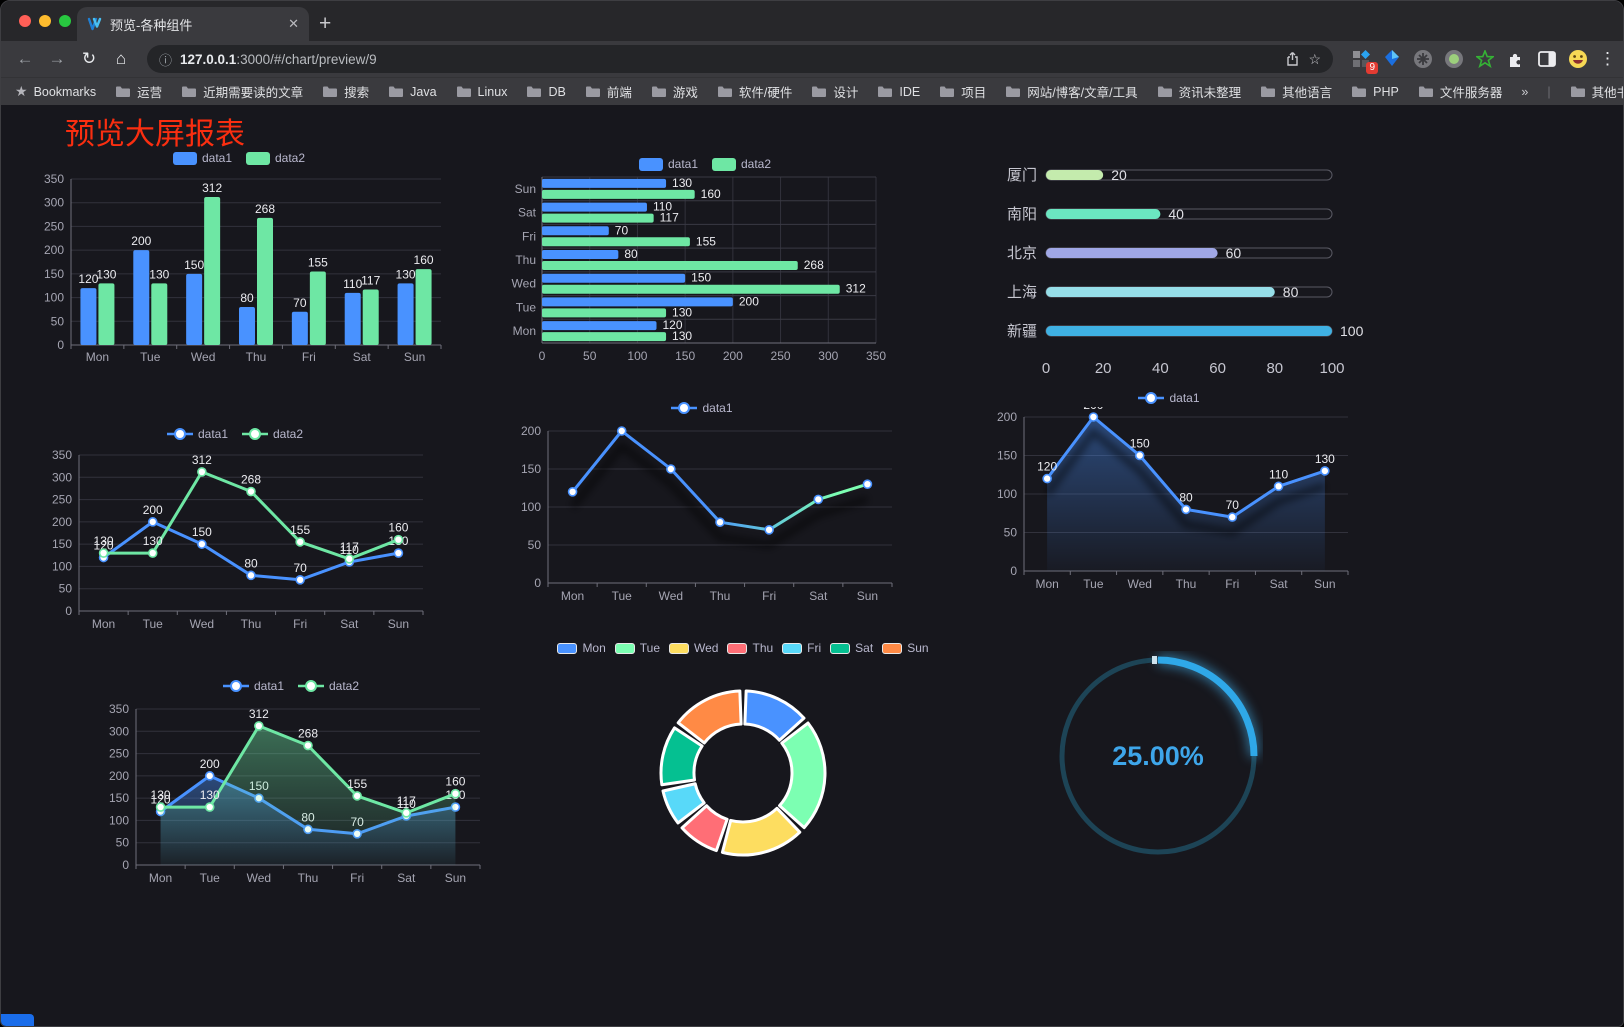 The image size is (1624, 1027). Describe the element at coordinates (662, 207) in the screenshot. I see `svg-text: 110` at that location.